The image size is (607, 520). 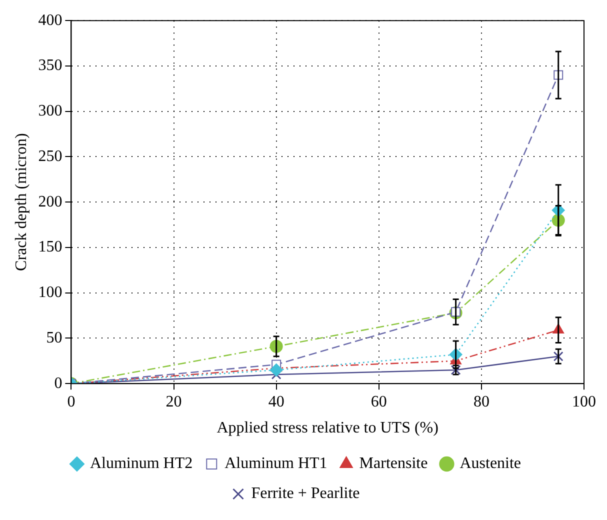 I want to click on y-tick-label: 0, so click(x=58, y=383).